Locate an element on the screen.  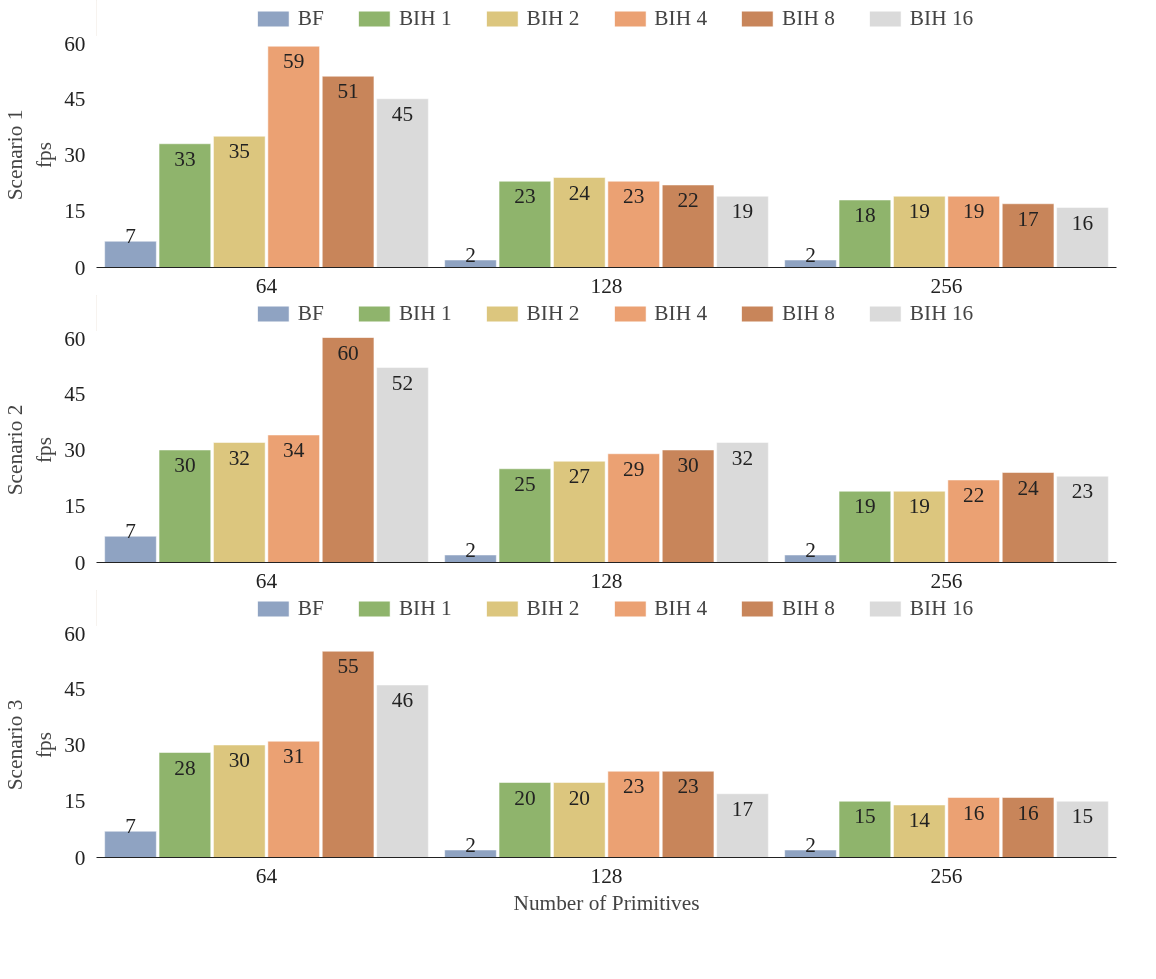
y-axis-title: Scenario 2 fps is located at coordinates (30, 450).